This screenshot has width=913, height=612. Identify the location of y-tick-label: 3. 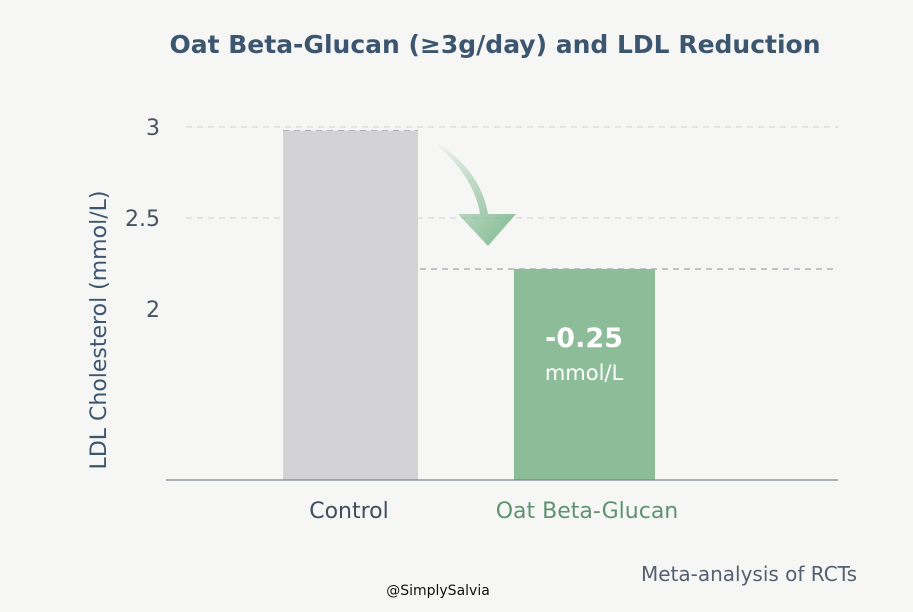
(153, 128).